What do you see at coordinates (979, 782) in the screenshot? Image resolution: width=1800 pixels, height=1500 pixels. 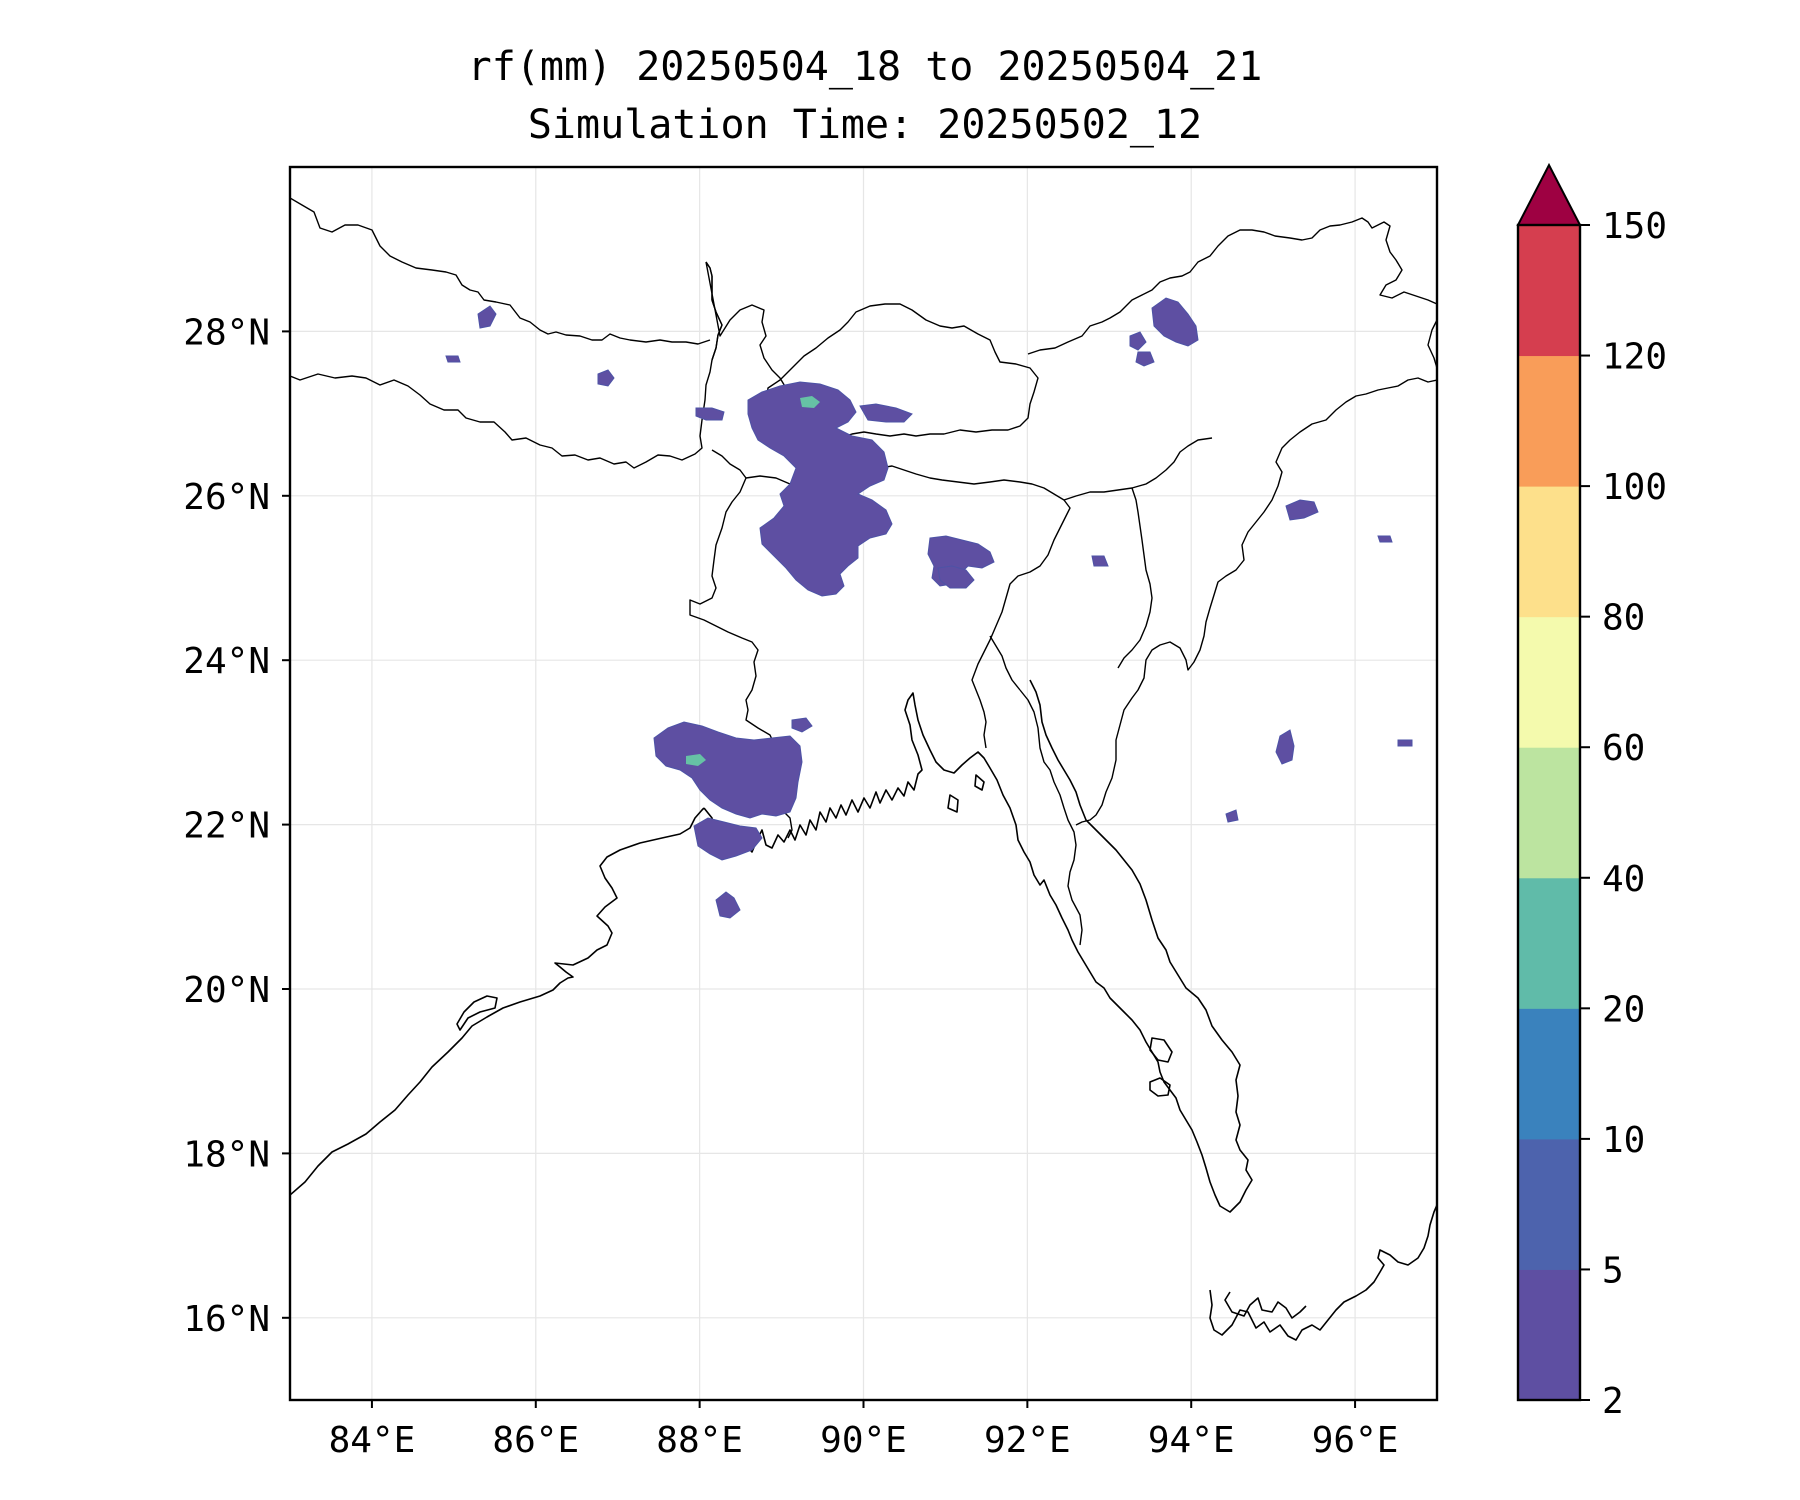 I see `island-bhola` at bounding box center [979, 782].